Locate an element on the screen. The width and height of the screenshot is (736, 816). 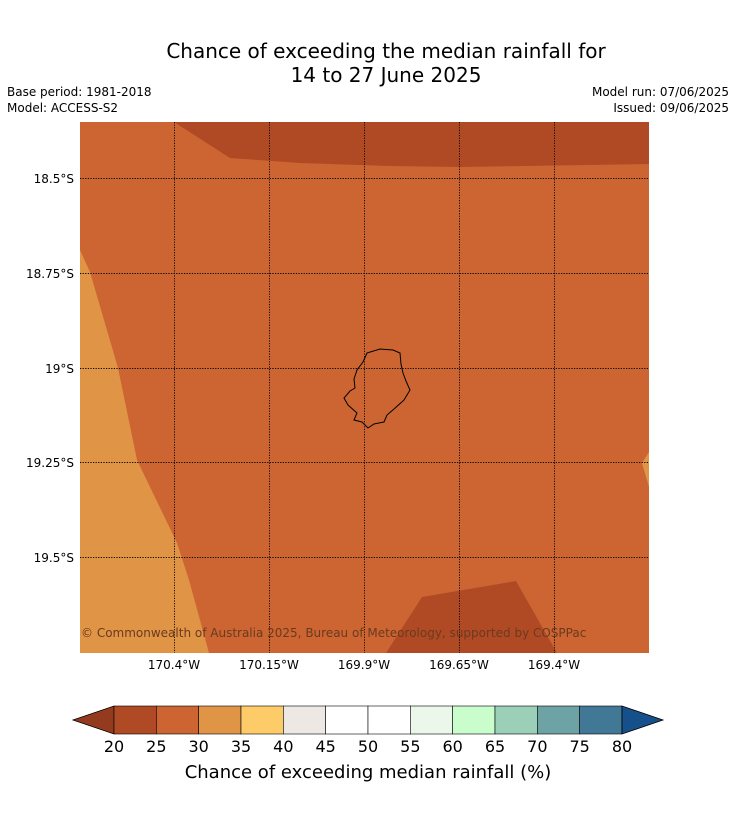
colorbar-tick-label: 25 is located at coordinates (156, 746).